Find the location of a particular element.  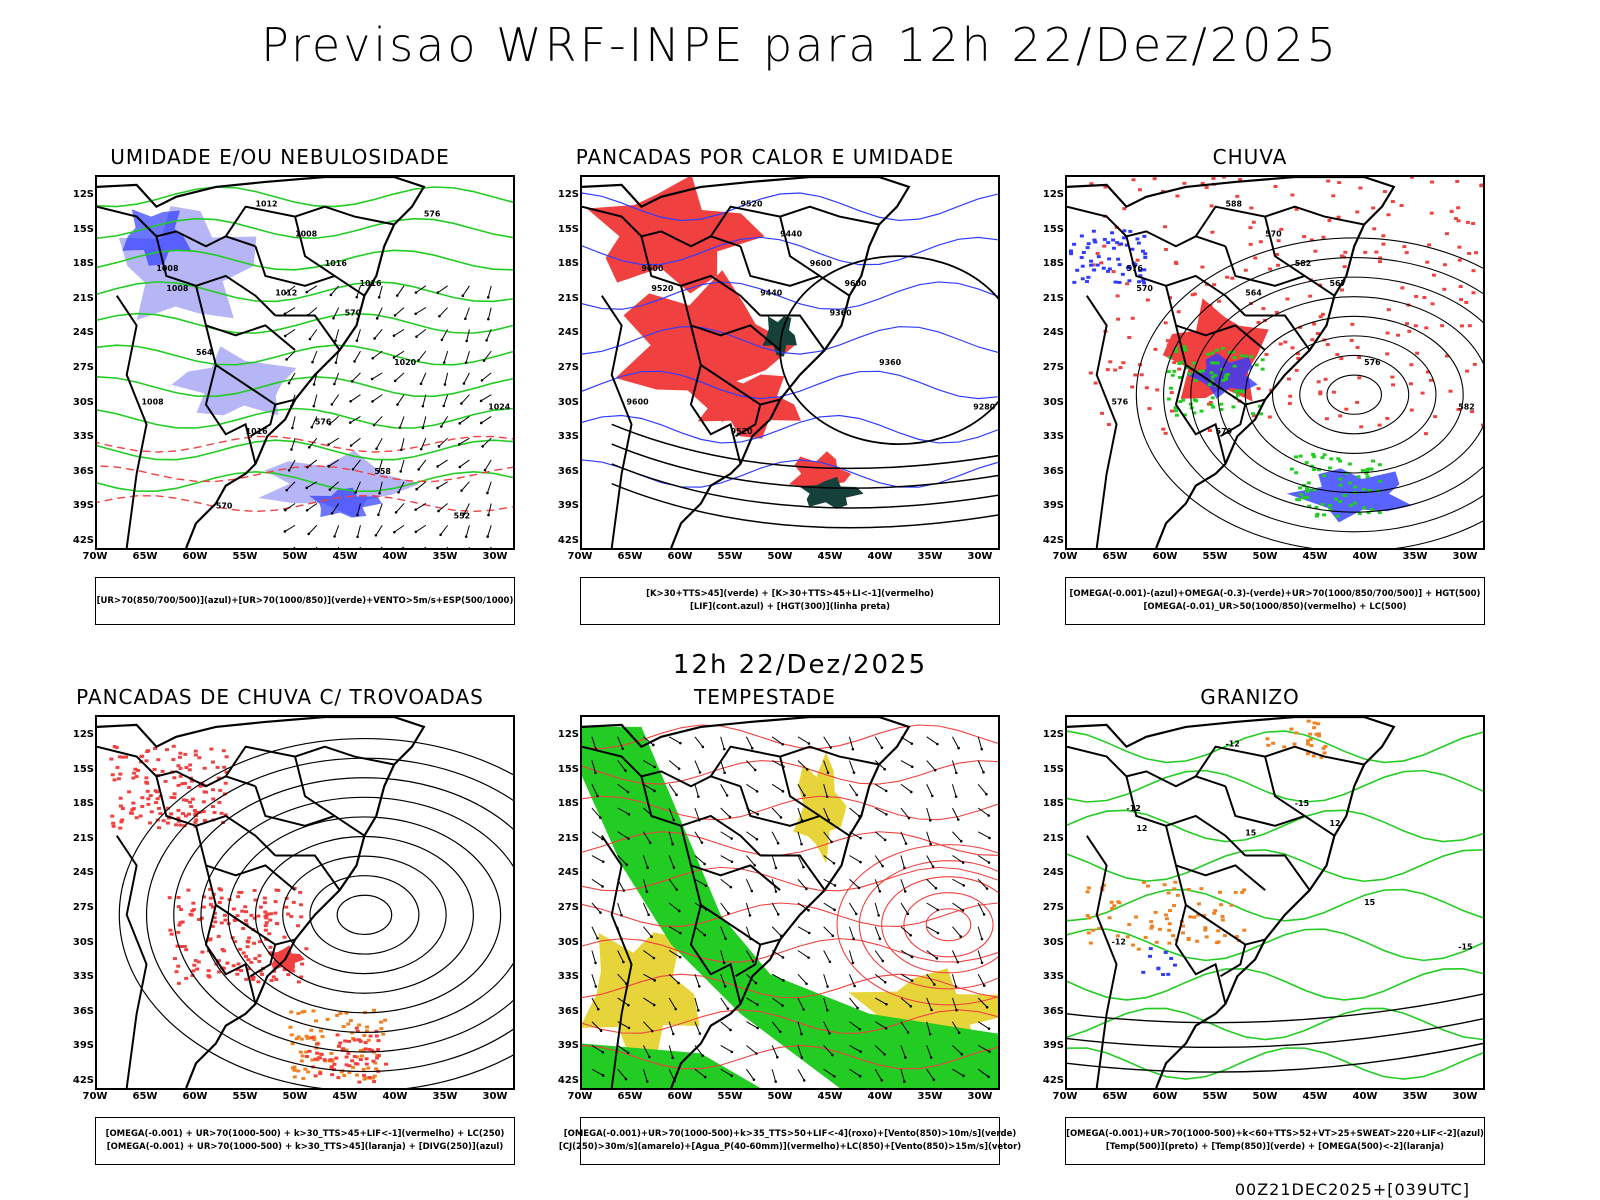

map-tempestade is located at coordinates (790, 902).